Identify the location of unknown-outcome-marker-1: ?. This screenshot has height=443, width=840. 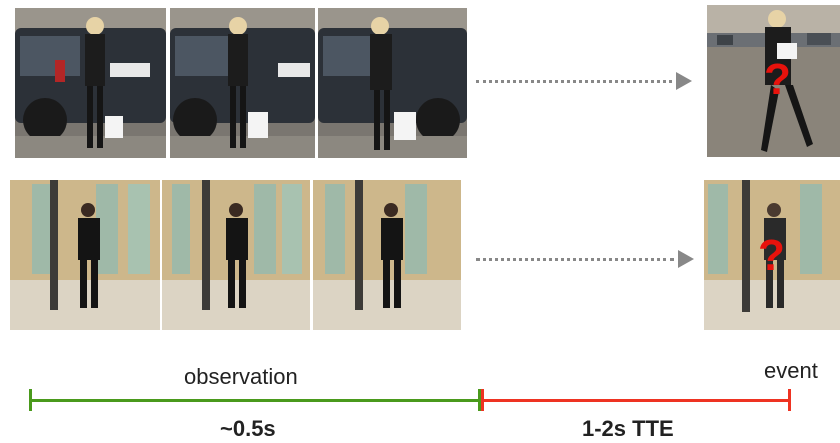
(777, 80).